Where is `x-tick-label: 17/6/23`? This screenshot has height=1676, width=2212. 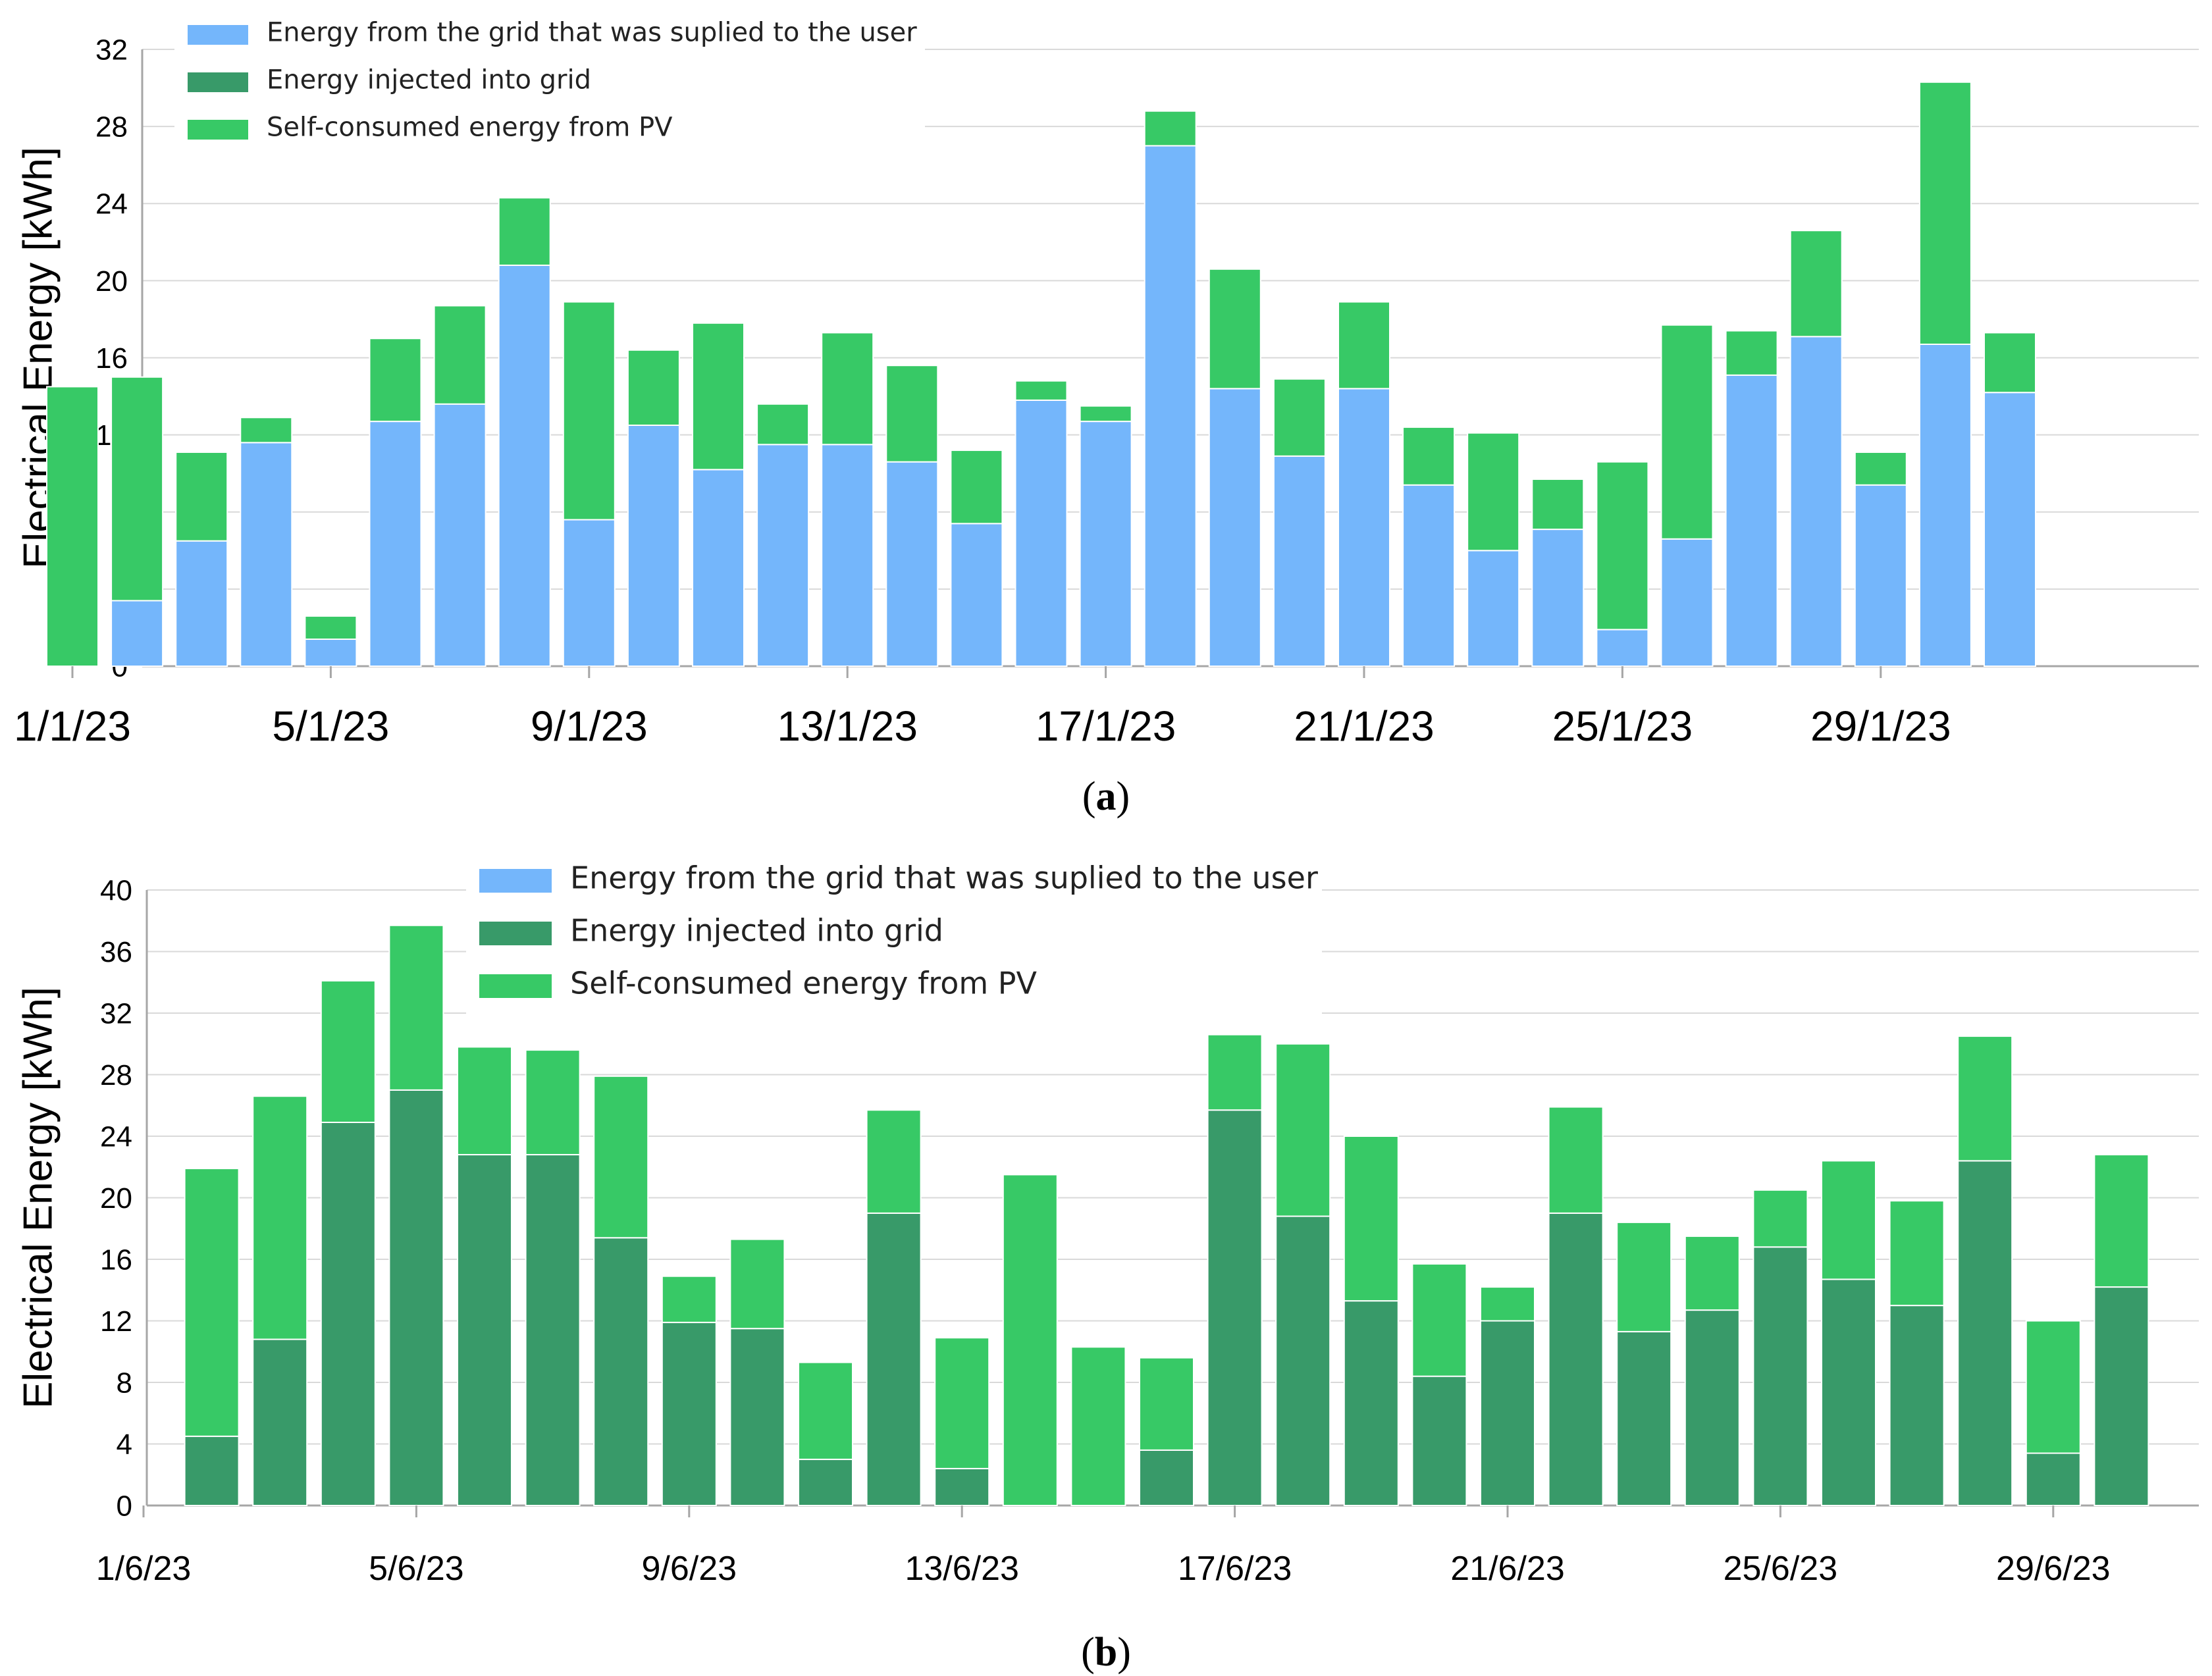 x-tick-label: 17/6/23 is located at coordinates (1235, 1569).